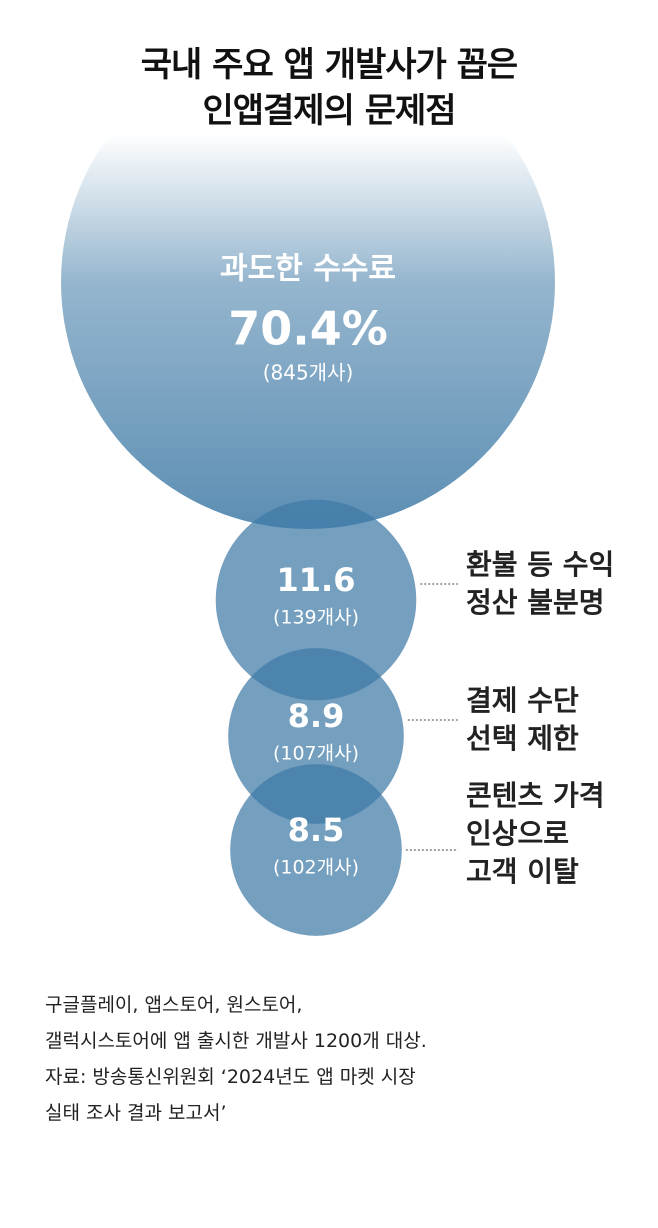 The width and height of the screenshot is (658, 1228). What do you see at coordinates (308, 329) in the screenshot?
I see `value-label: 70.4%` at bounding box center [308, 329].